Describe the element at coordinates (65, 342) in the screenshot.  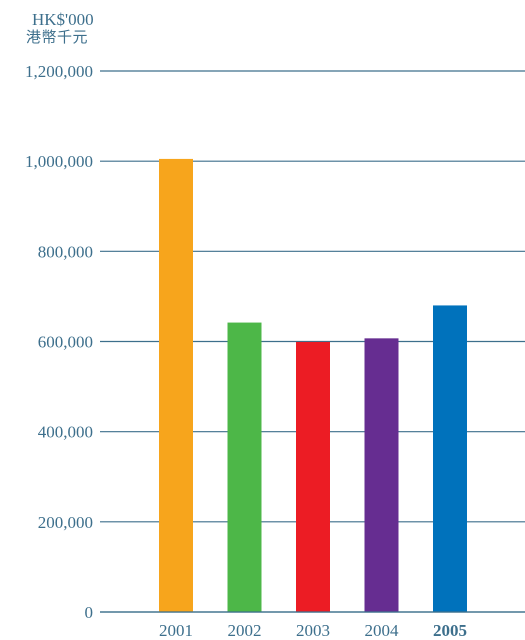
I see `y-tick-label: 600,000` at that location.